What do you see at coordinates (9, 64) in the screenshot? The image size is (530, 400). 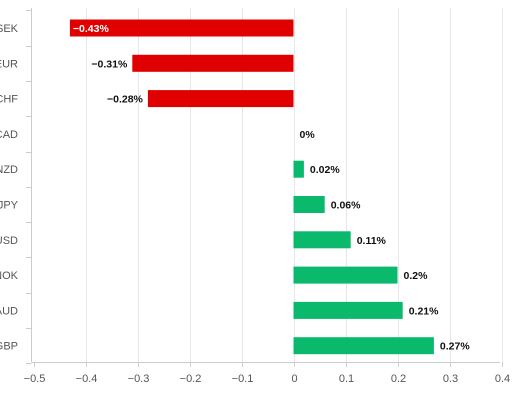 I see `category-label: EUR` at bounding box center [9, 64].